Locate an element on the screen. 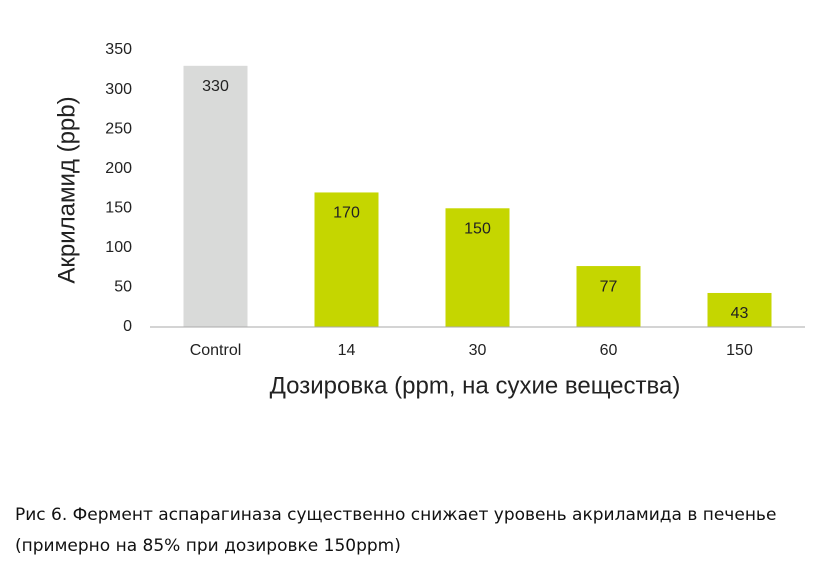 This screenshot has width=826, height=570. x-tick-label: 30 is located at coordinates (478, 350).